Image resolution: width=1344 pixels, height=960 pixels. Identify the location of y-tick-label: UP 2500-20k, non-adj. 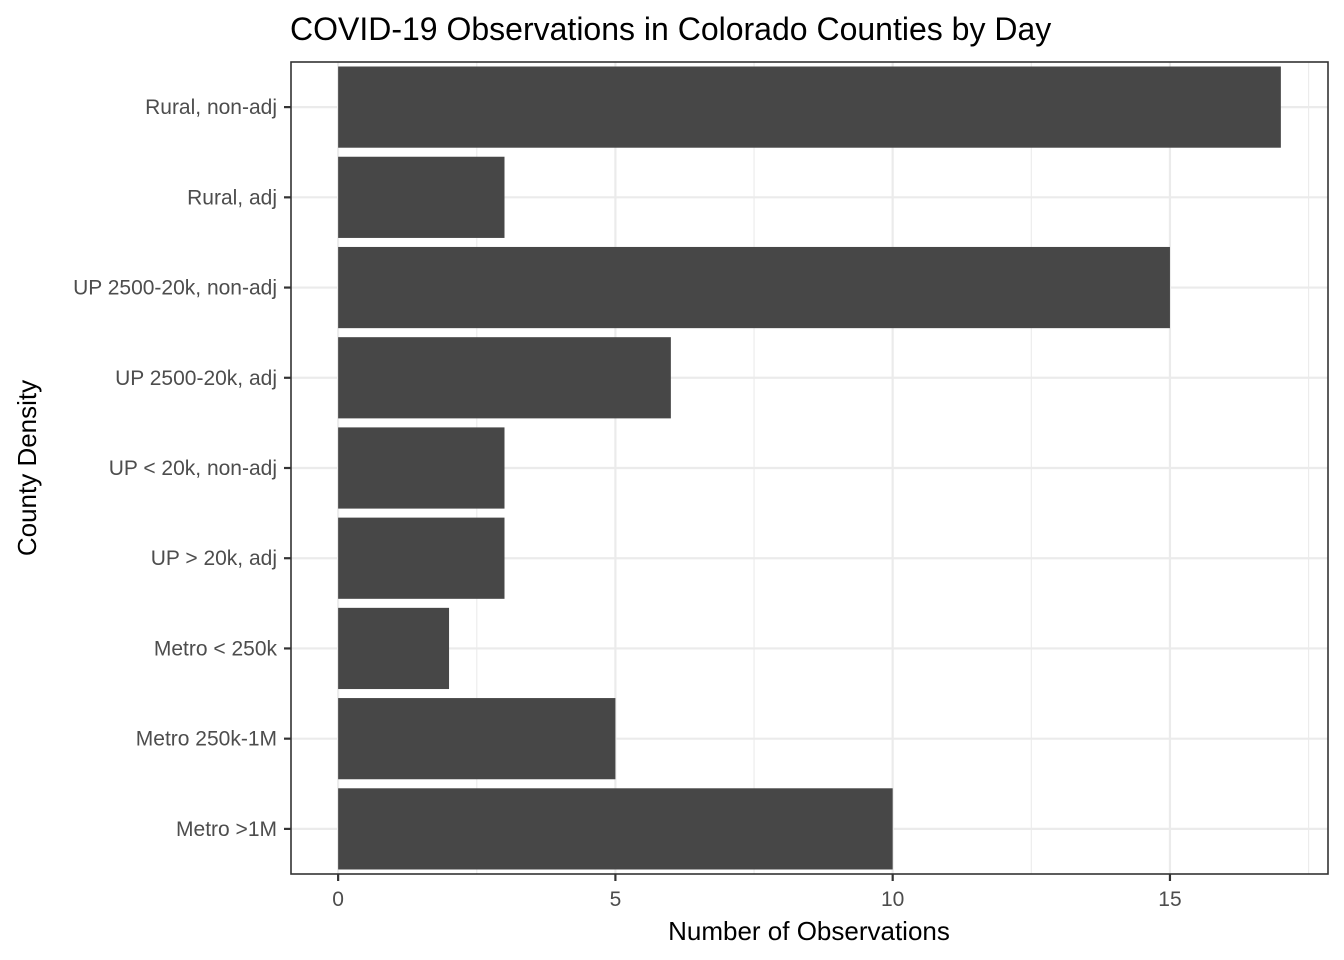
(175, 288).